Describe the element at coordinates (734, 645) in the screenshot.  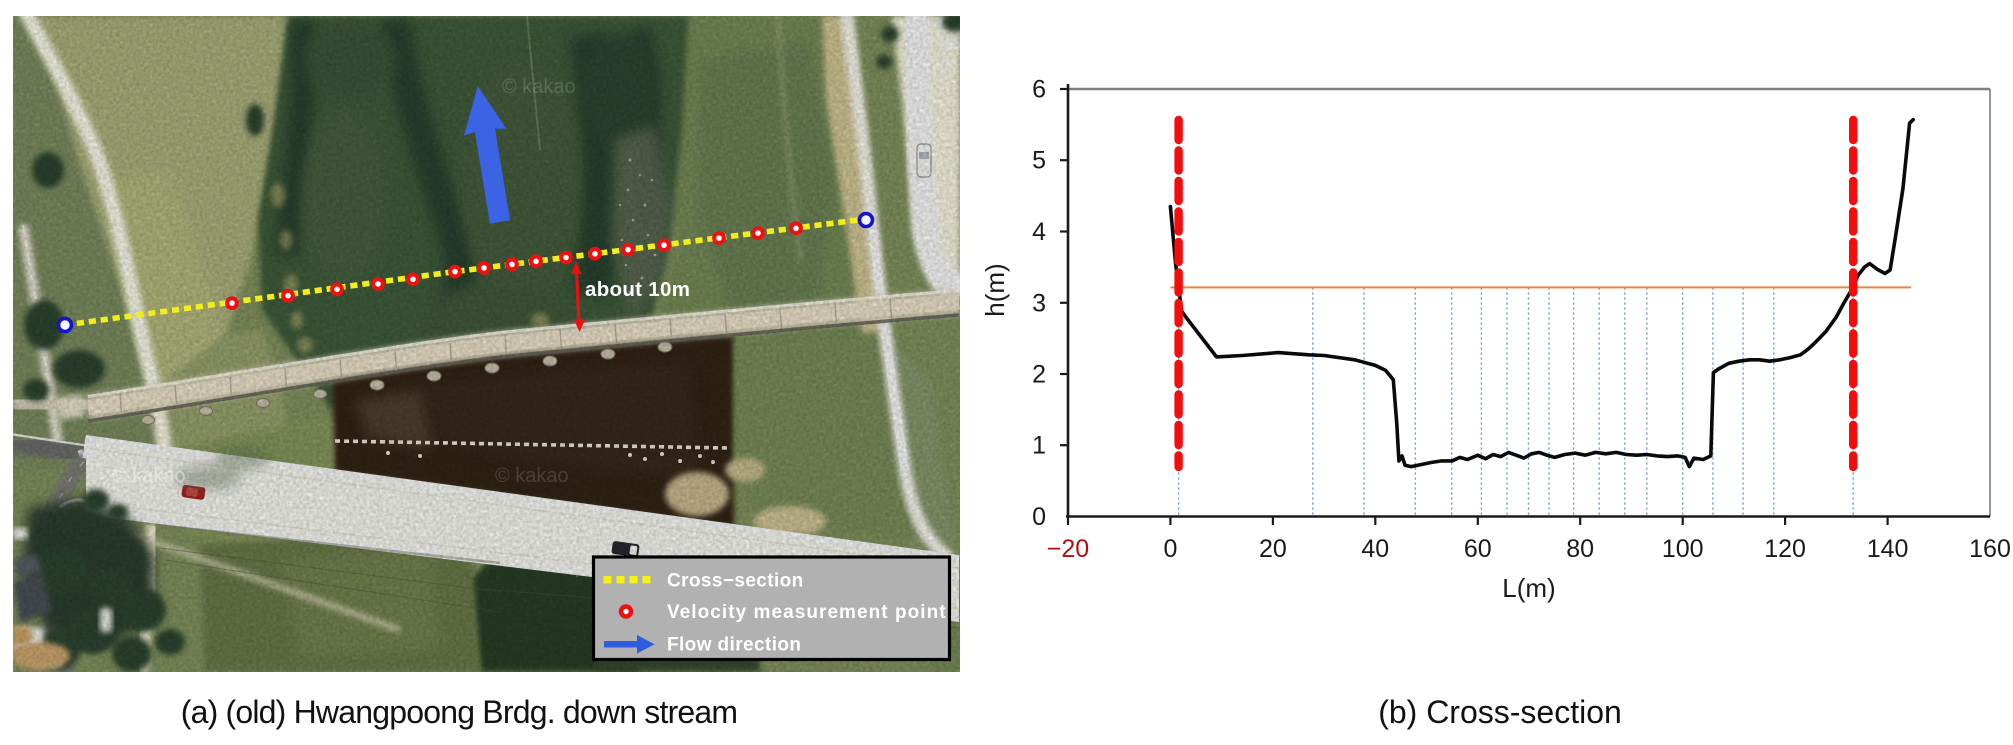
I see `svg-text: Flow direction` at that location.